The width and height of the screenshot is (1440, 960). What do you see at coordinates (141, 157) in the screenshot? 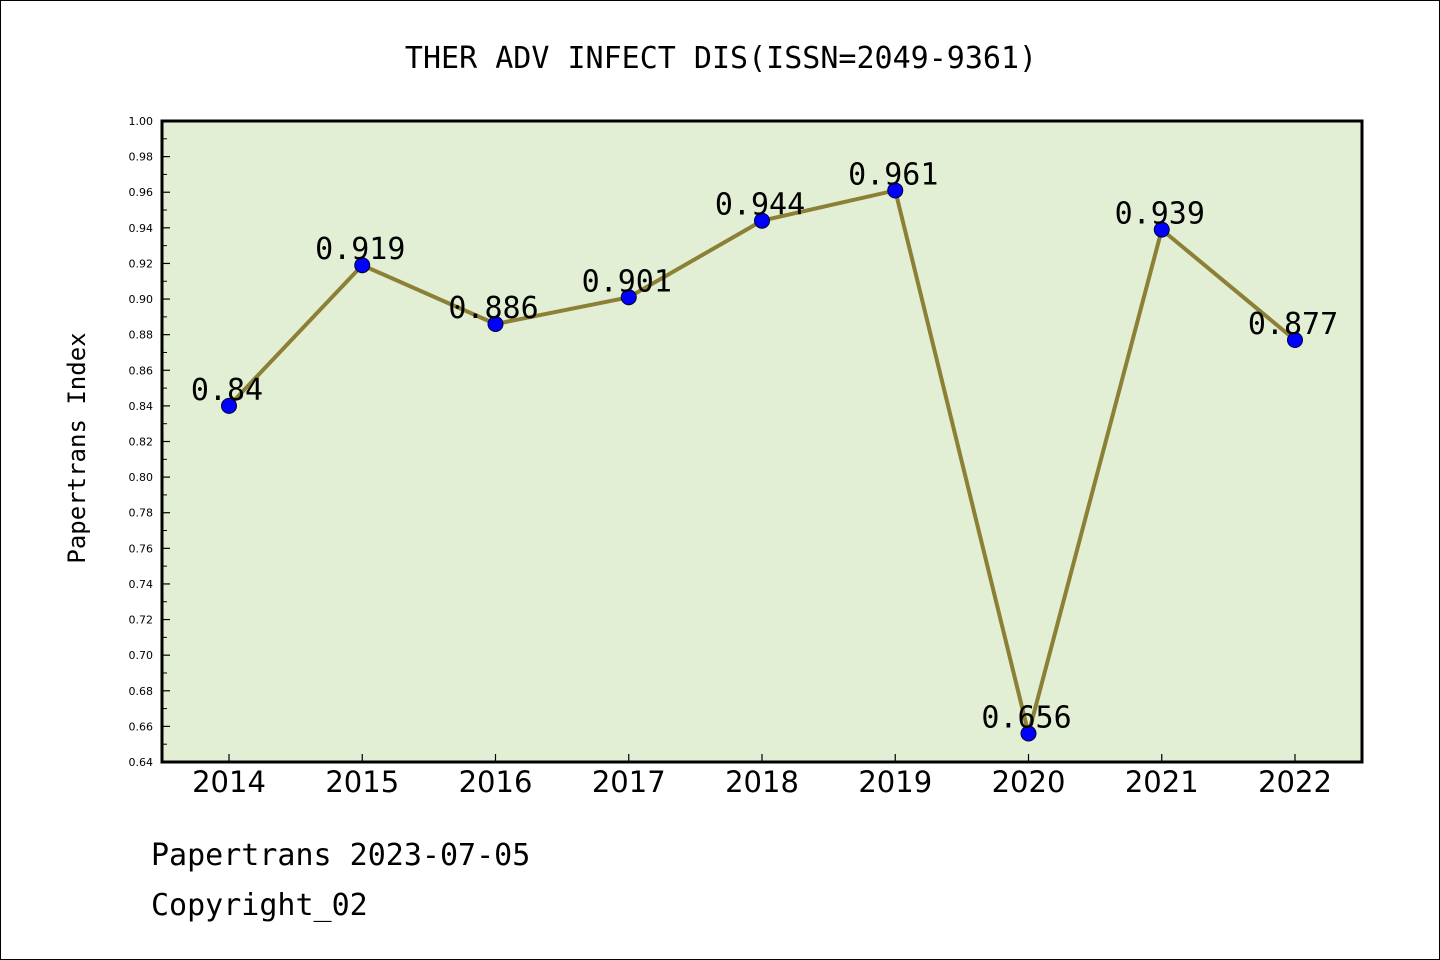
I see `y-tick-label: 0.98` at bounding box center [141, 157].